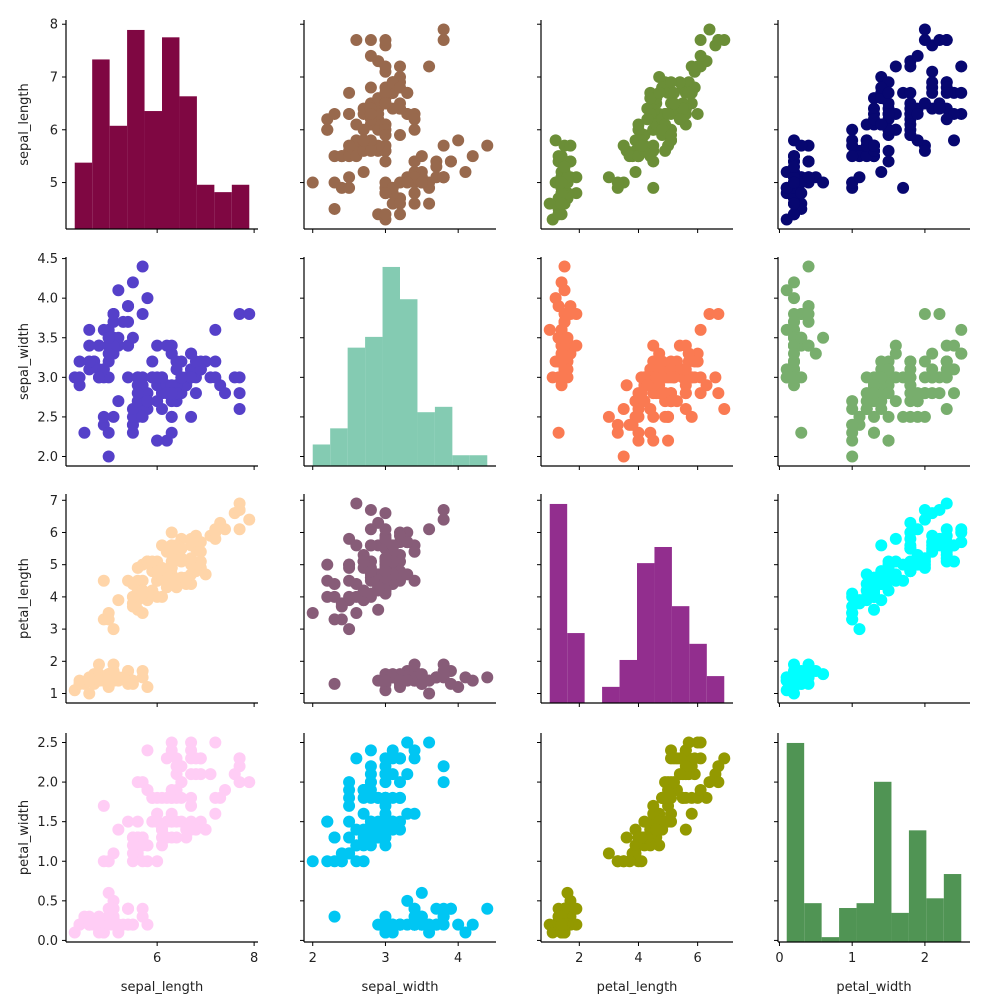 This screenshot has width=1000, height=1000. I want to click on y-tick-label: 1.0, so click(47, 862).